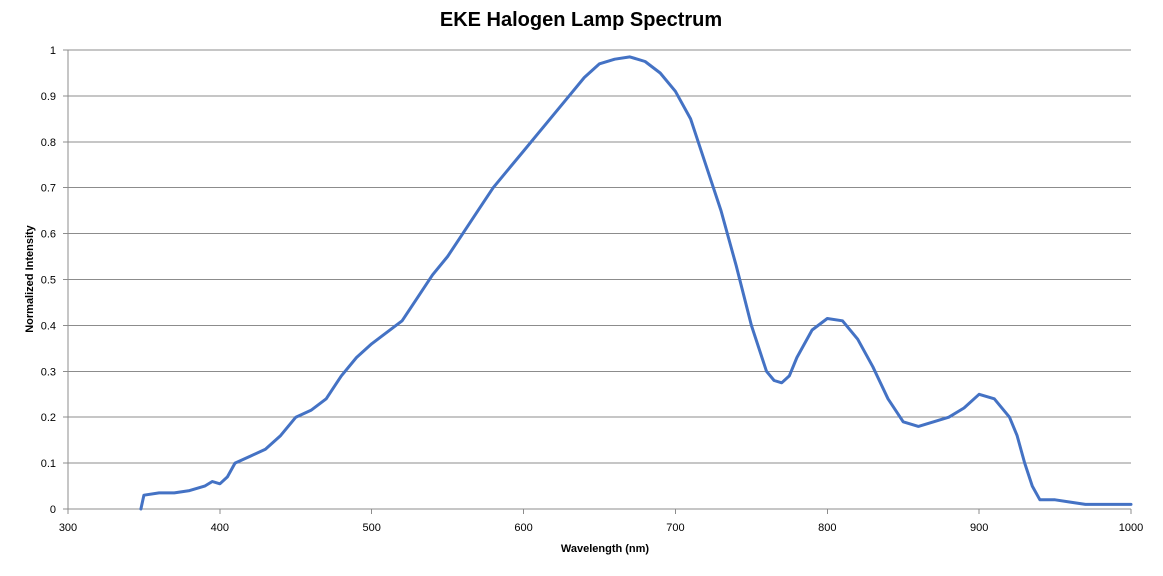 The width and height of the screenshot is (1163, 576). What do you see at coordinates (605, 549) in the screenshot?
I see `x-axis-title: Wavelength (nm)` at bounding box center [605, 549].